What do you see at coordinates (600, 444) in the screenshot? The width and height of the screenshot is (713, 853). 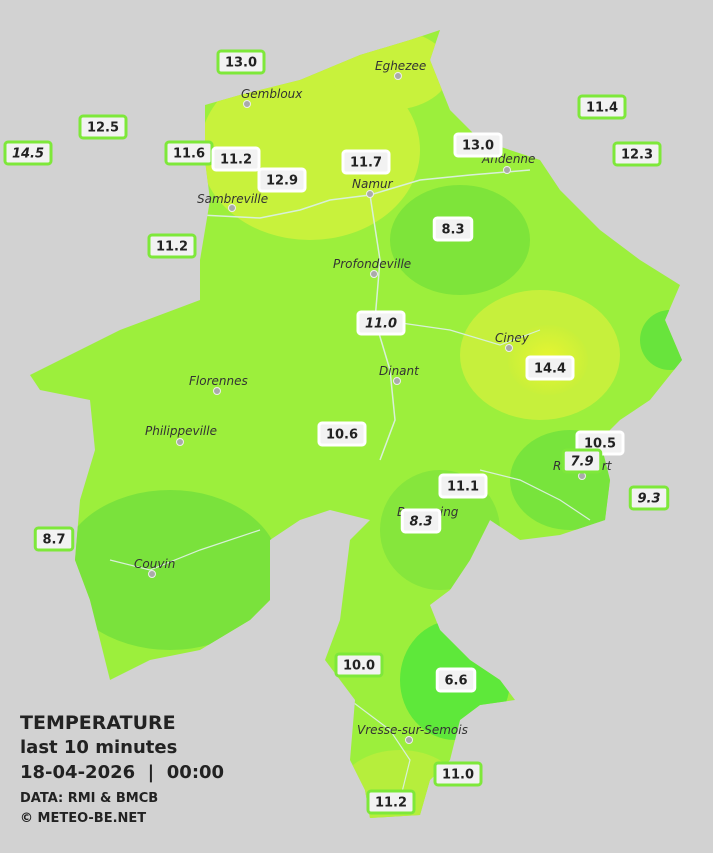 I see `station-value: 10.5` at bounding box center [600, 444].